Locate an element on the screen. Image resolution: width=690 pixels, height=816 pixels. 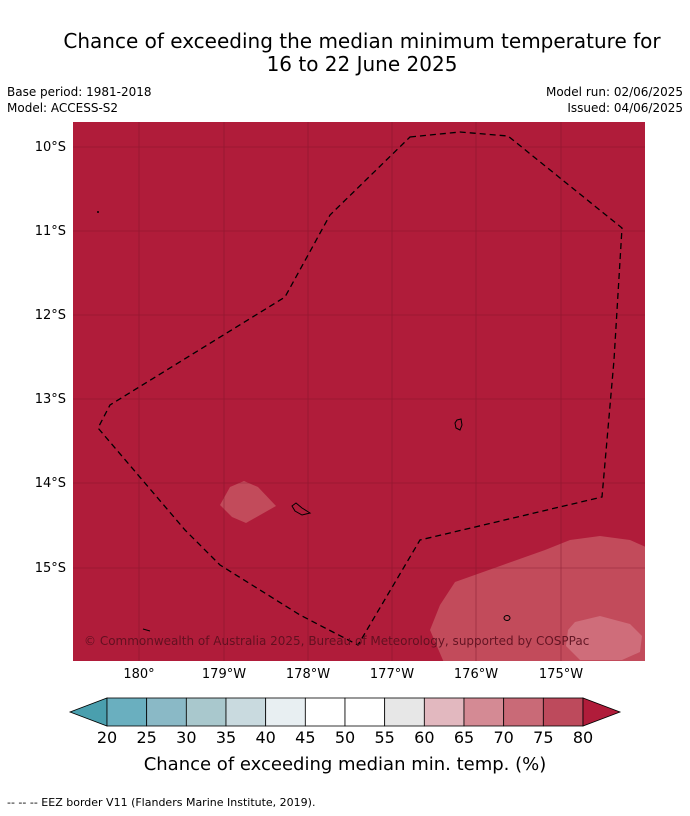
colorbar-extend-high is located at coordinates (602, 712).